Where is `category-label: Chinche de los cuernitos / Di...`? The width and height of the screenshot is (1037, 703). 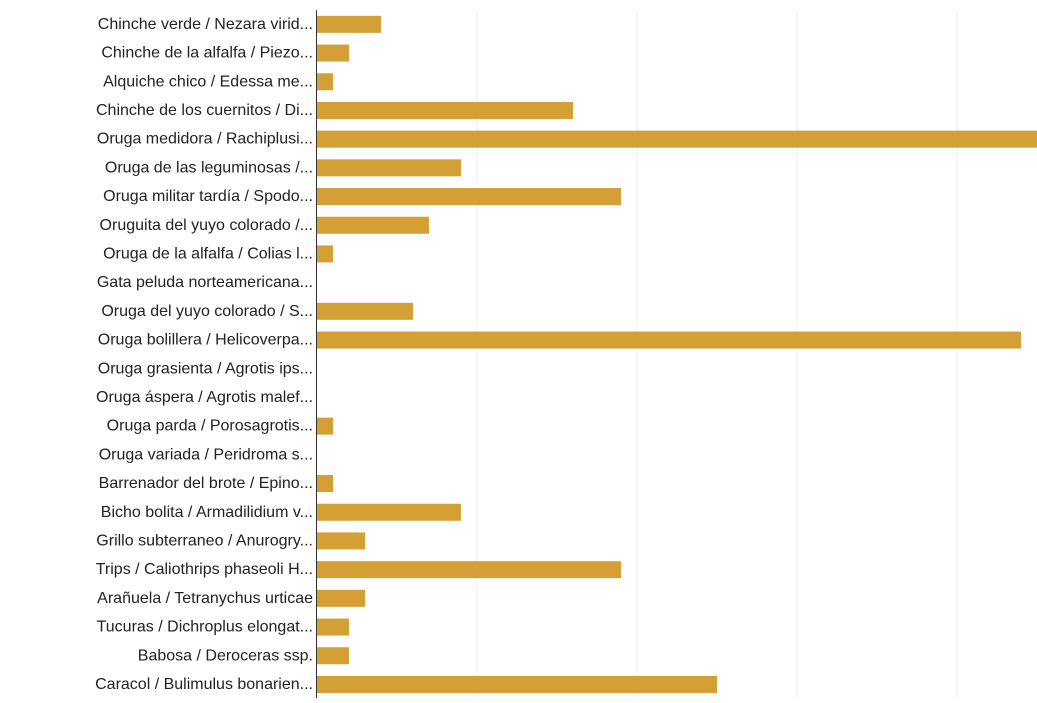
category-label: Chinche de los cuernitos / Di... is located at coordinates (204, 110).